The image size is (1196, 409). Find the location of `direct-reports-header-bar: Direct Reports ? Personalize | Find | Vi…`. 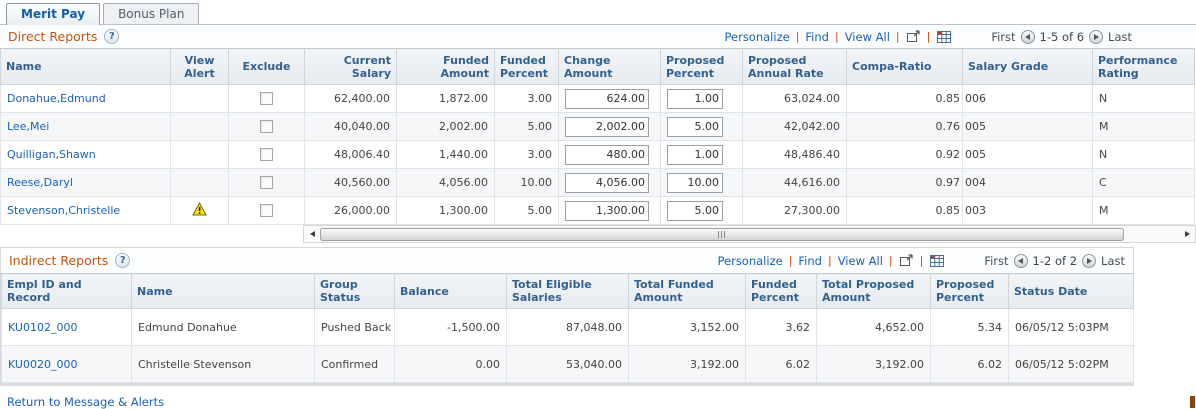

direct-reports-header-bar: Direct Reports ? Personalize | Find | Vi… is located at coordinates (598, 36).